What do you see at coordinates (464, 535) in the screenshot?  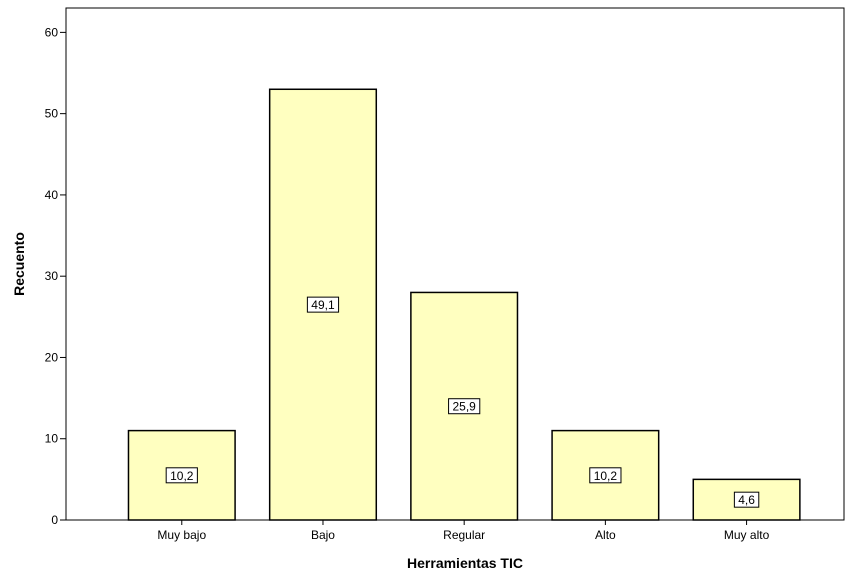 I see `x-tick-label: Regular` at bounding box center [464, 535].